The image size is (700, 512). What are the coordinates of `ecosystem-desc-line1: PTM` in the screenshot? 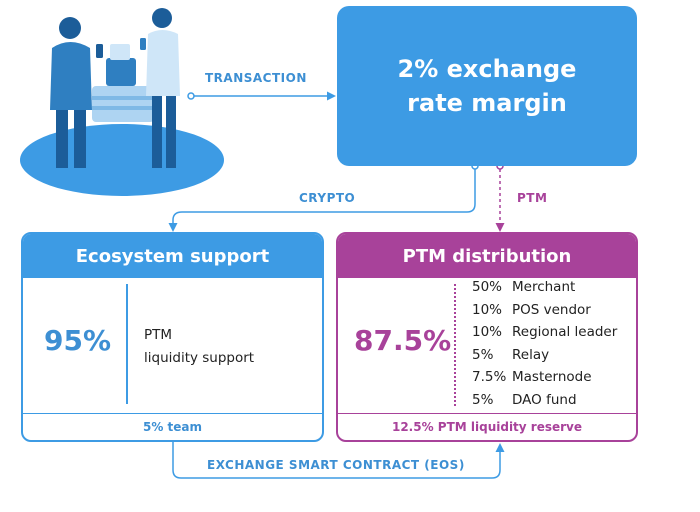 It's located at (158, 335).